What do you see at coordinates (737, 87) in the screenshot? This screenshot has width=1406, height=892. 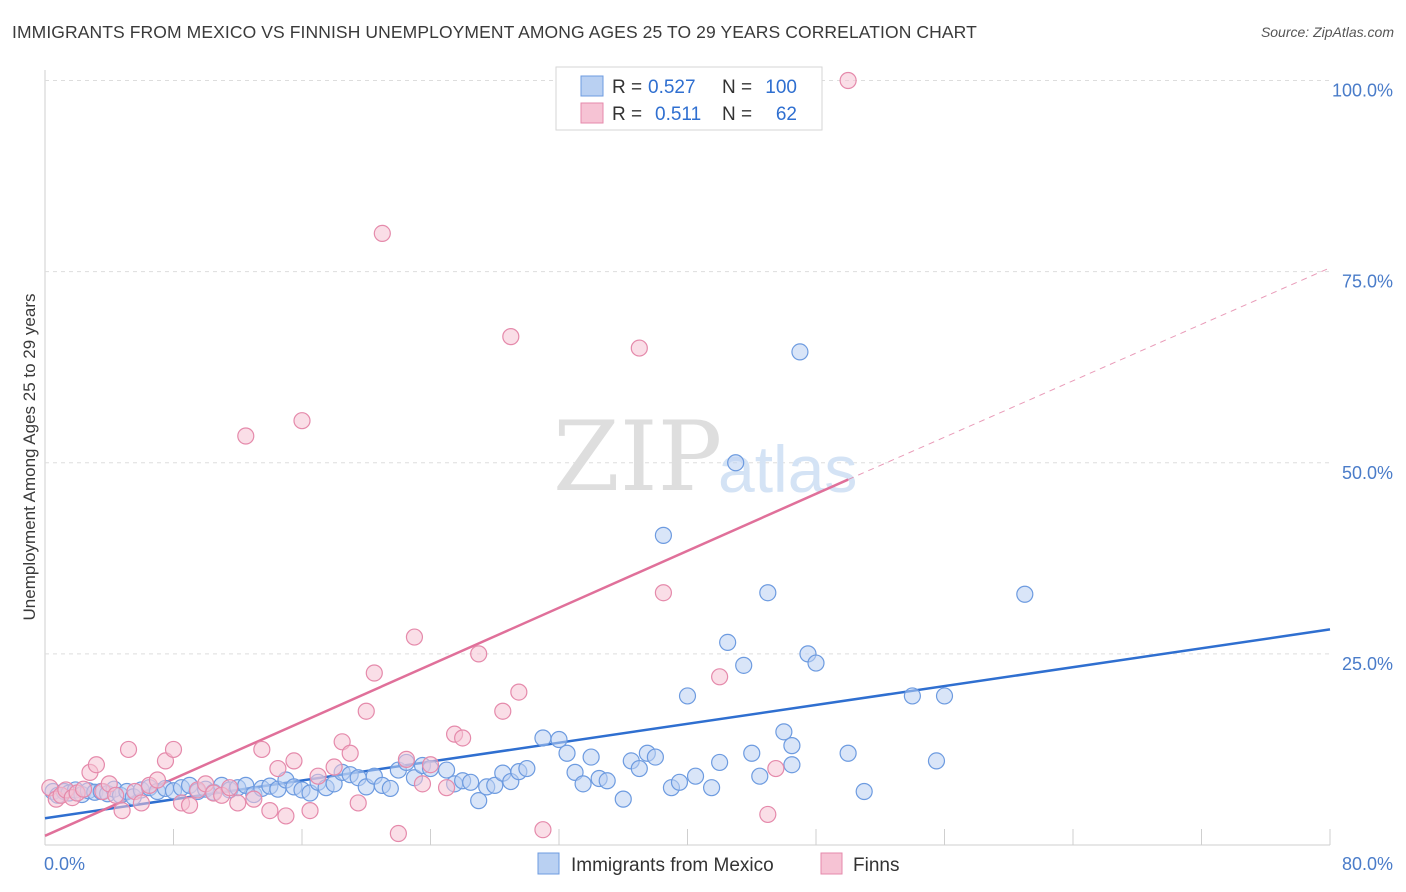 I see `legend-n-label-1: N =` at bounding box center [737, 87].